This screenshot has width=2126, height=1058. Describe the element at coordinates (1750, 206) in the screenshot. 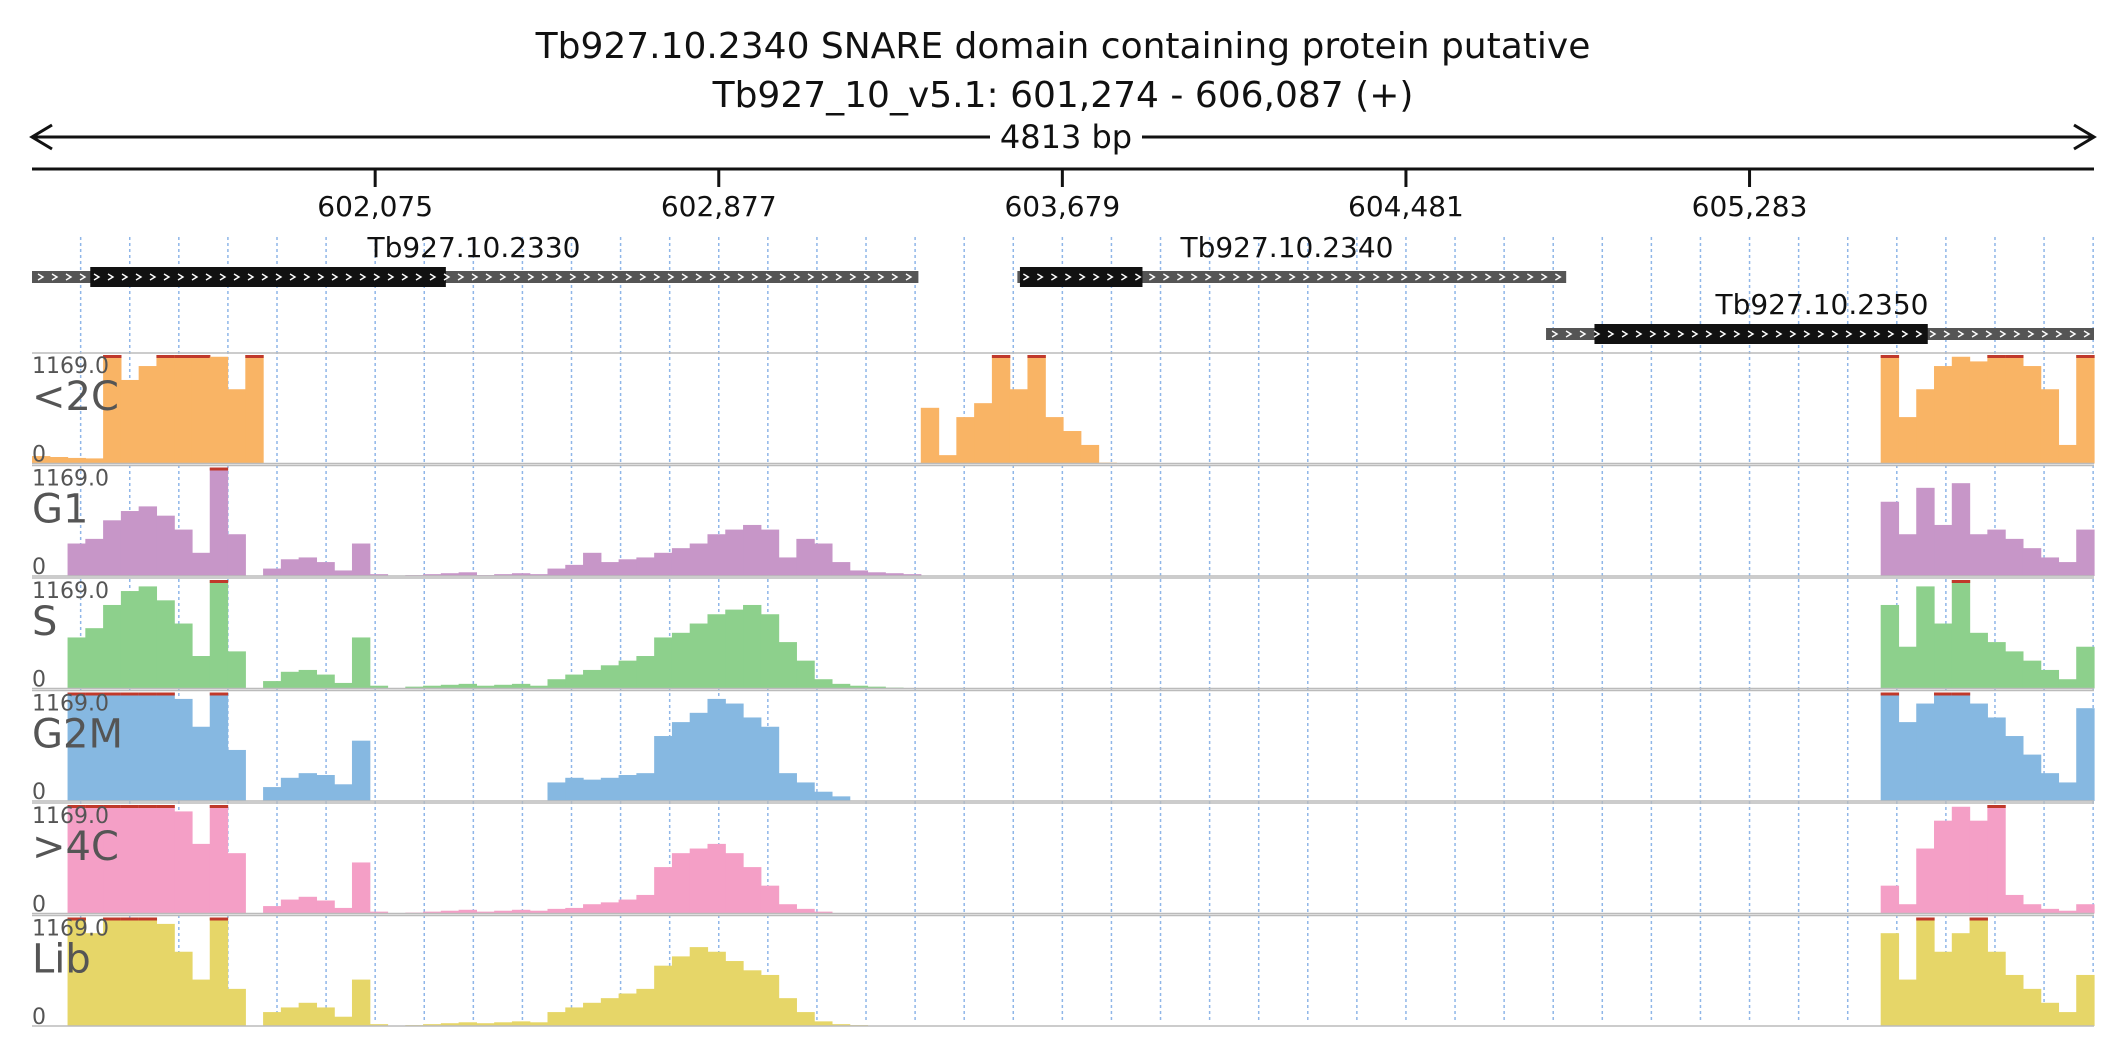

I see `axis-tick-label: 605,283` at that location.